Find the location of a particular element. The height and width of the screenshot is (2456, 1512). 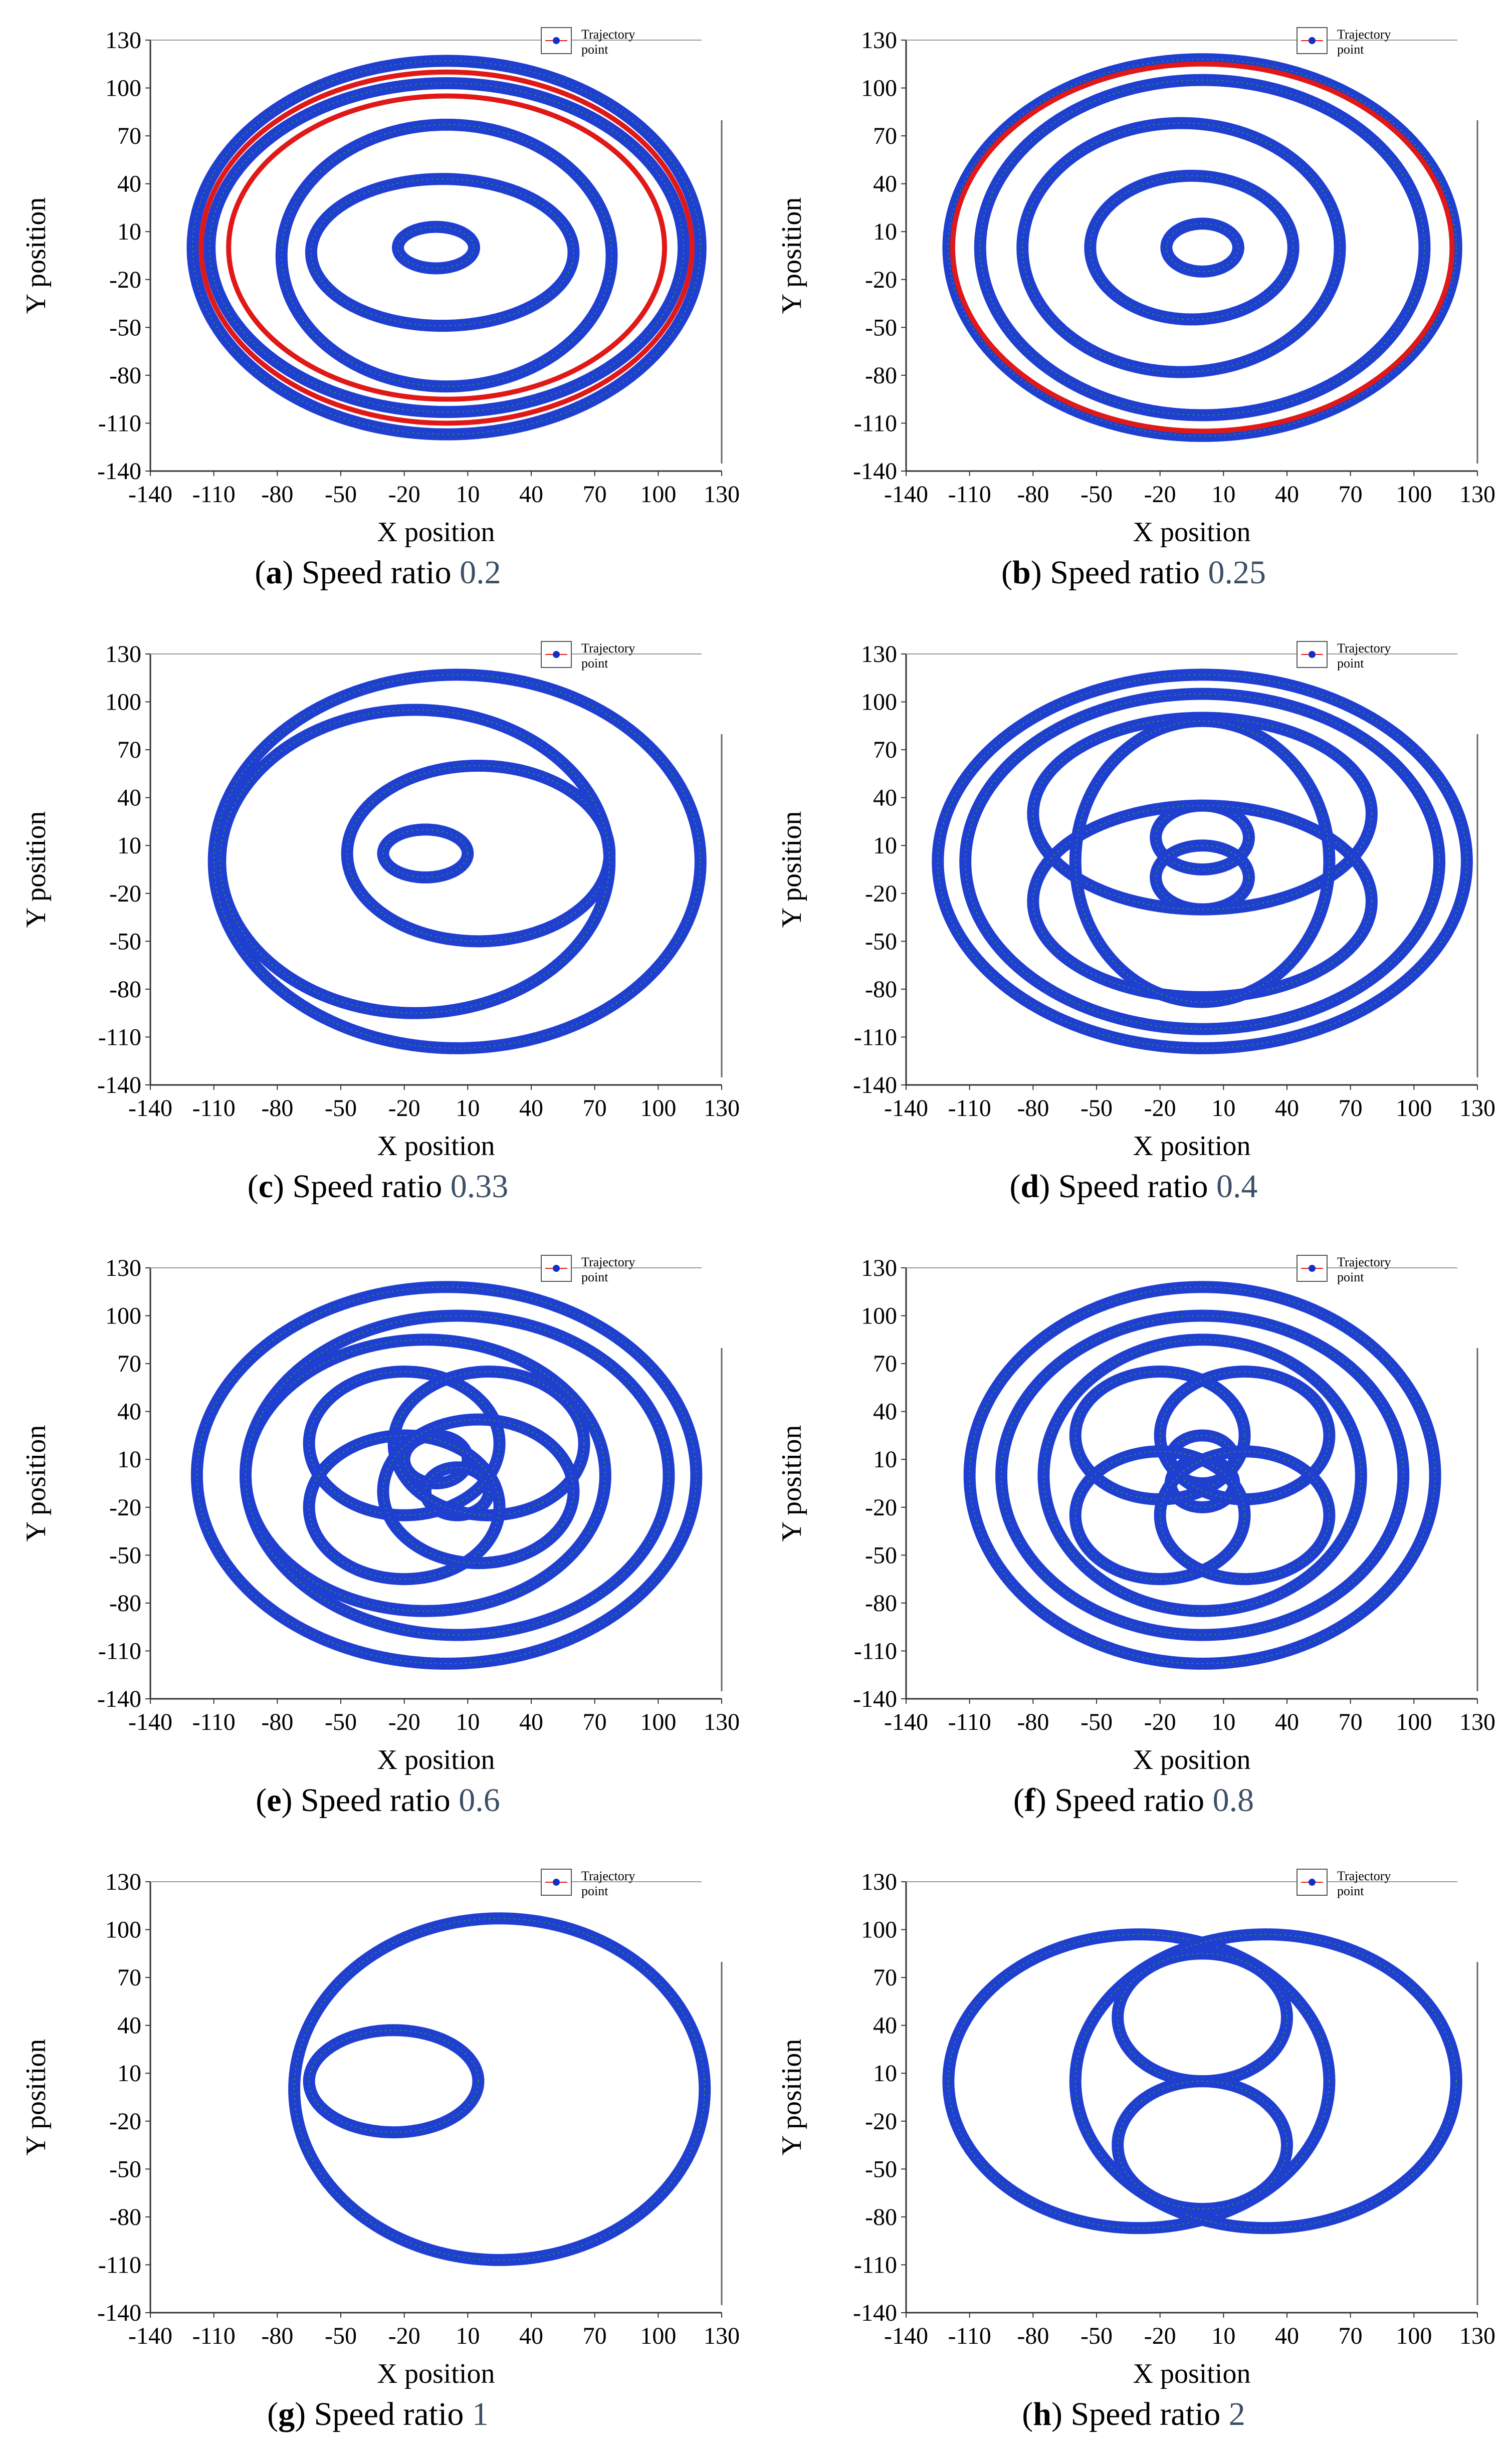

caption-speed-ratio: 0.4 is located at coordinates (1237, 1186).